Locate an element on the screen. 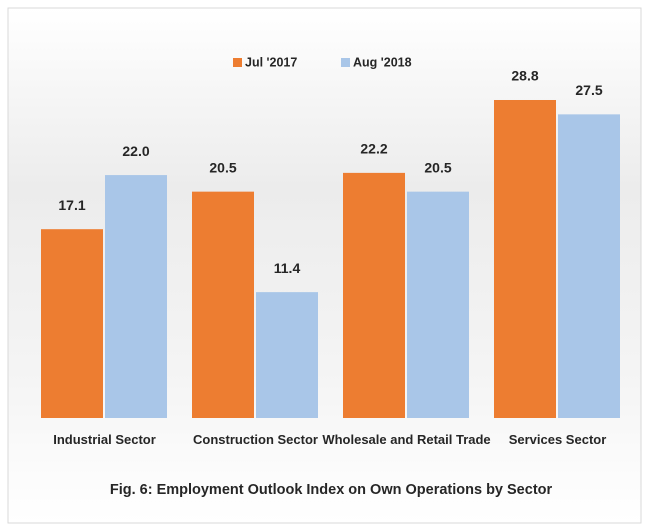  x-tick-label-box: Construction Sector is located at coordinates (255, 439).